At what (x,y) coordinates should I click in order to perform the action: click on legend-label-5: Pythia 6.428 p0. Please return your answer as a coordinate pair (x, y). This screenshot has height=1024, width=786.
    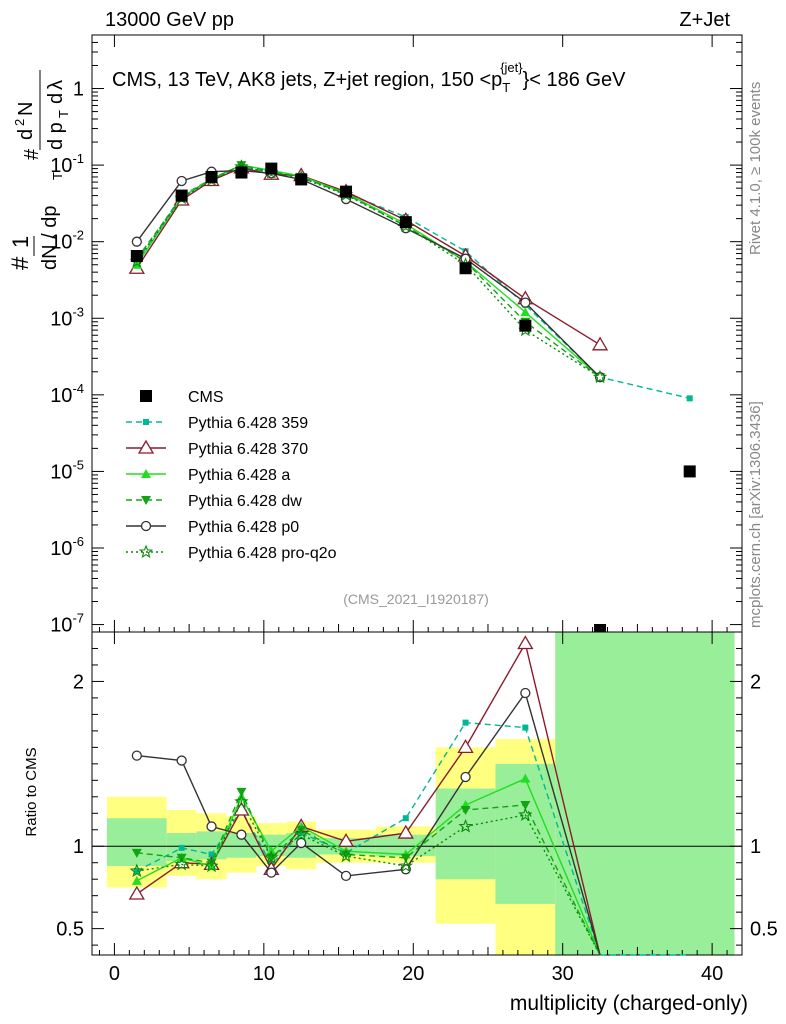
    Looking at the image, I should click on (243, 527).